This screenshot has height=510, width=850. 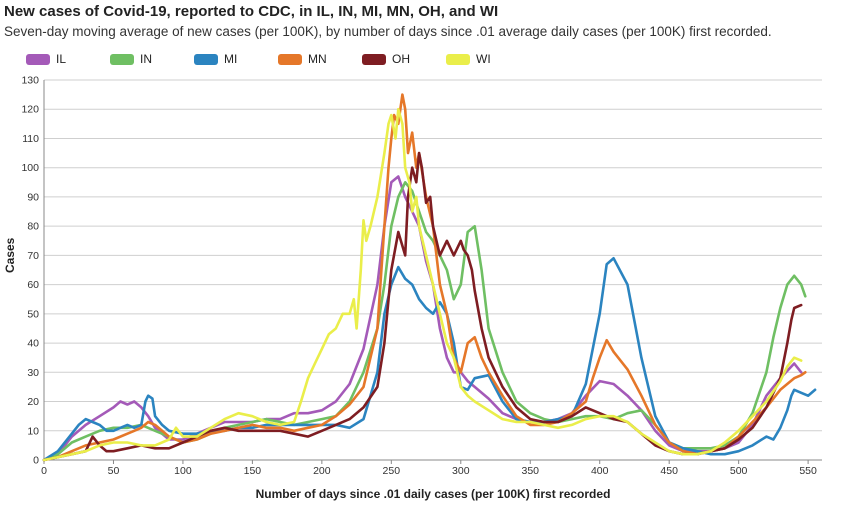 I want to click on y-tick-label-80: 80, so click(x=33, y=227).